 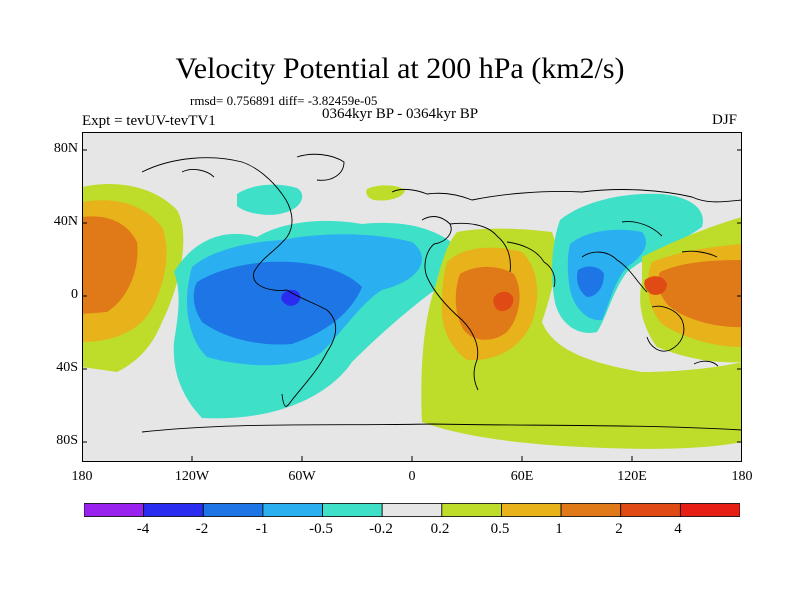 I want to click on colorbar-label: -0.5, so click(x=321, y=529).